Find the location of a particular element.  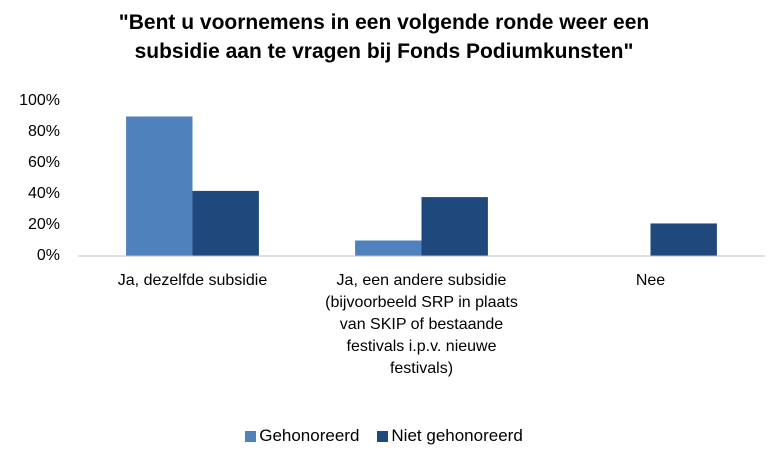

legend-label: Gehonoreerd is located at coordinates (309, 435).